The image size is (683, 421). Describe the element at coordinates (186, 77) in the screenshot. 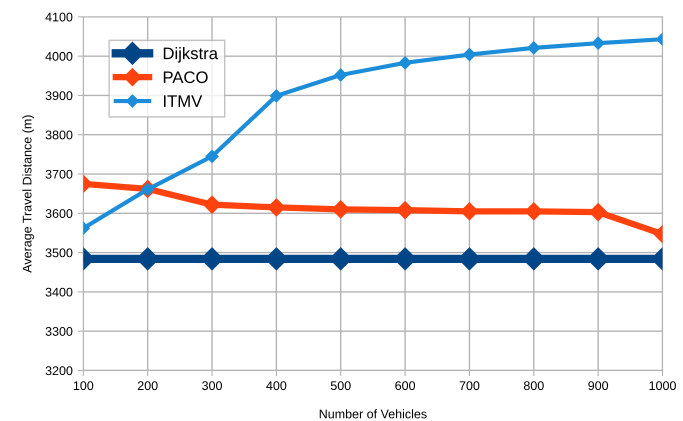

I see `legend-label: PACO` at that location.